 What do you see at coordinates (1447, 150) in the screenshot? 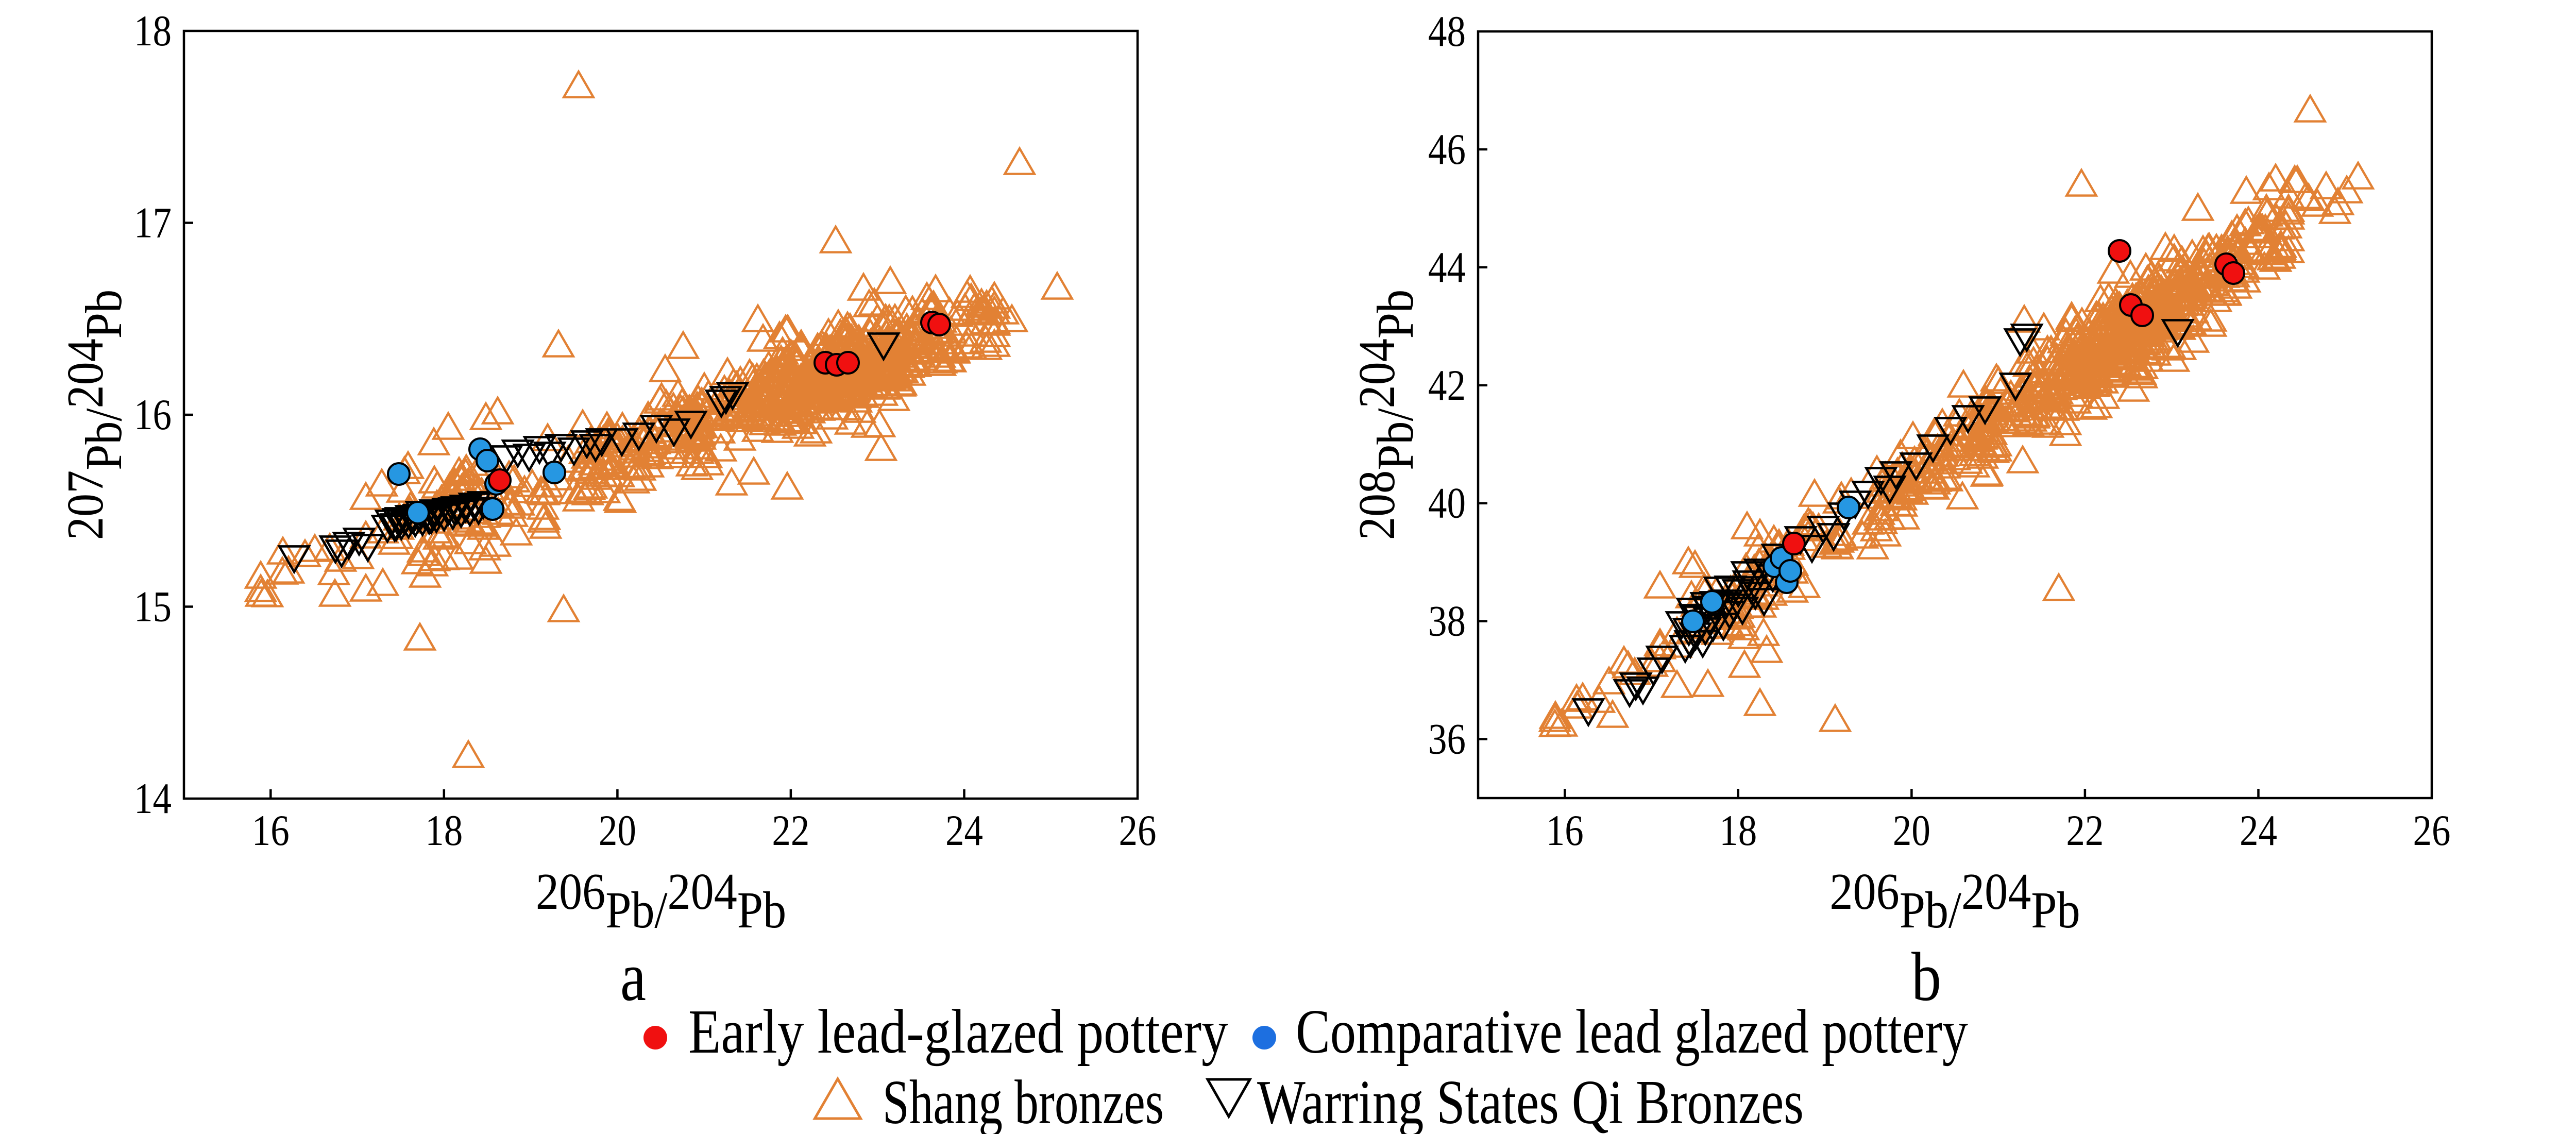
I see `svg-text: 46` at bounding box center [1447, 150].